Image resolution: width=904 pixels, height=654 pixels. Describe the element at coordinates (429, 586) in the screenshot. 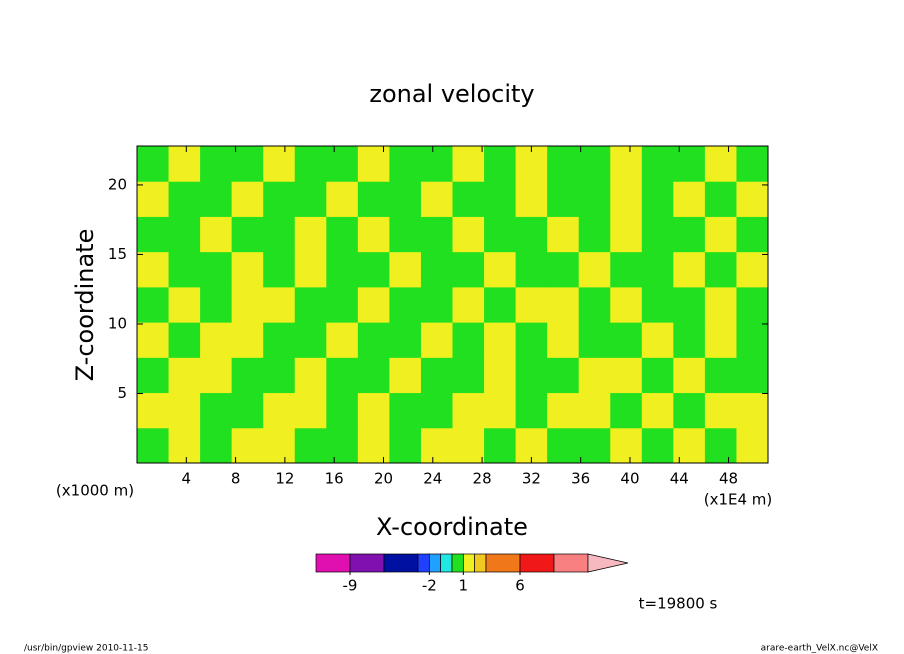

I see `colorbar-tick-label: -2` at that location.